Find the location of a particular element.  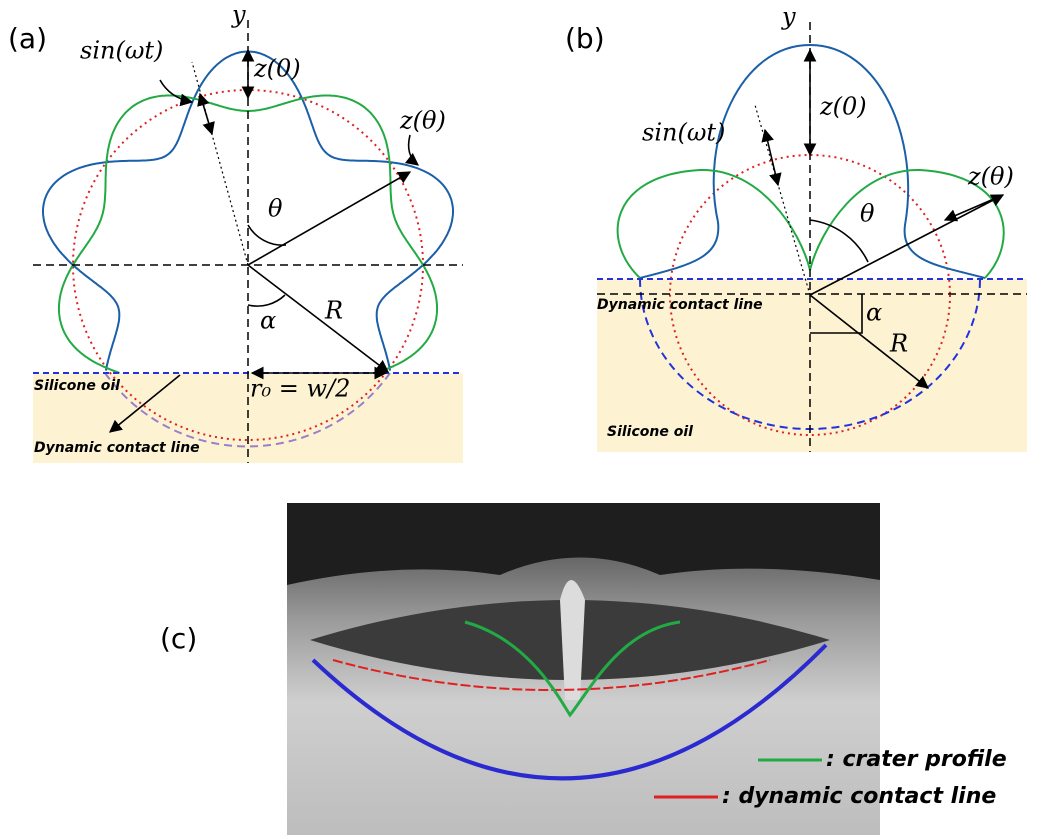

panel-label: (b) is located at coordinates (585, 38).